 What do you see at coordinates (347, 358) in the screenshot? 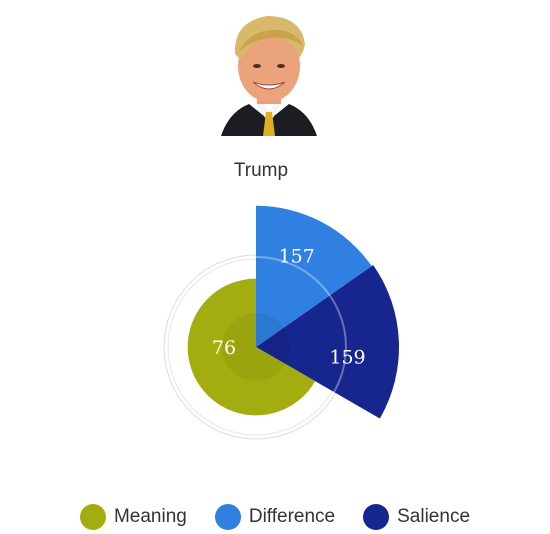
I see `segment-label-salience: 159` at bounding box center [347, 358].